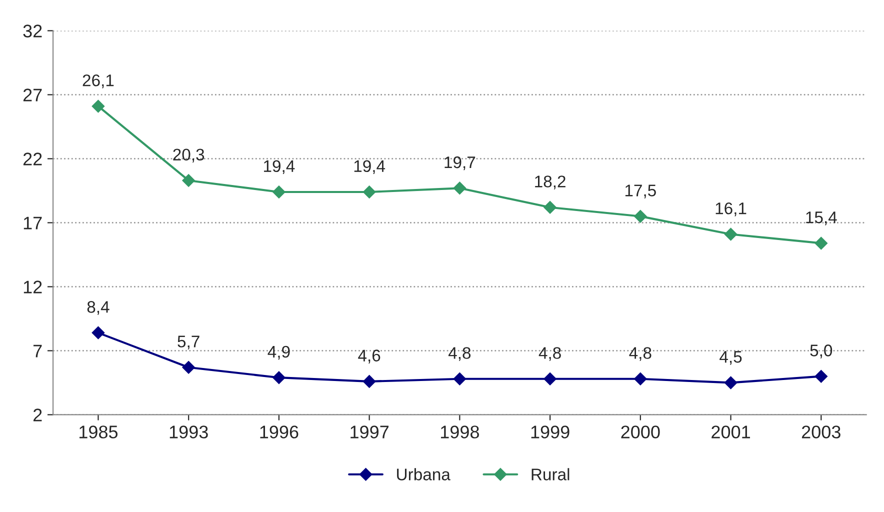  What do you see at coordinates (188, 155) in the screenshot?
I see `data-label: 20,3` at bounding box center [188, 155].